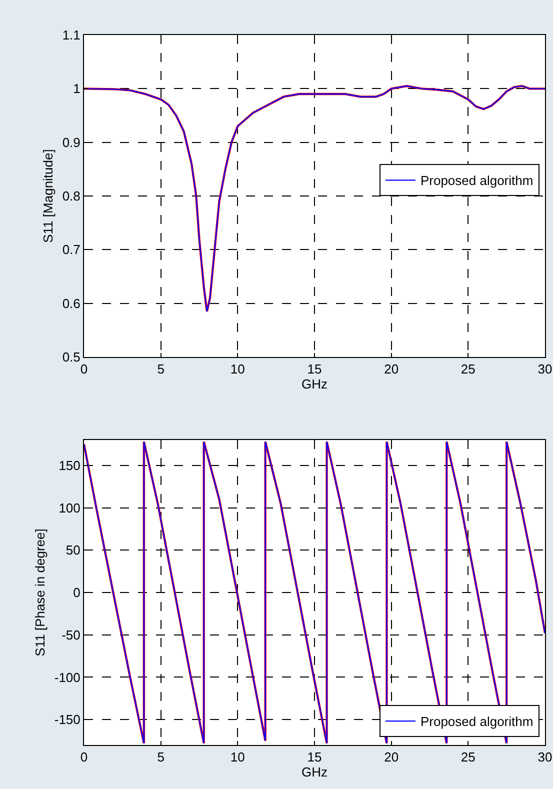  Describe the element at coordinates (71, 357) in the screenshot. I see `y-tick-label: 0.5` at that location.